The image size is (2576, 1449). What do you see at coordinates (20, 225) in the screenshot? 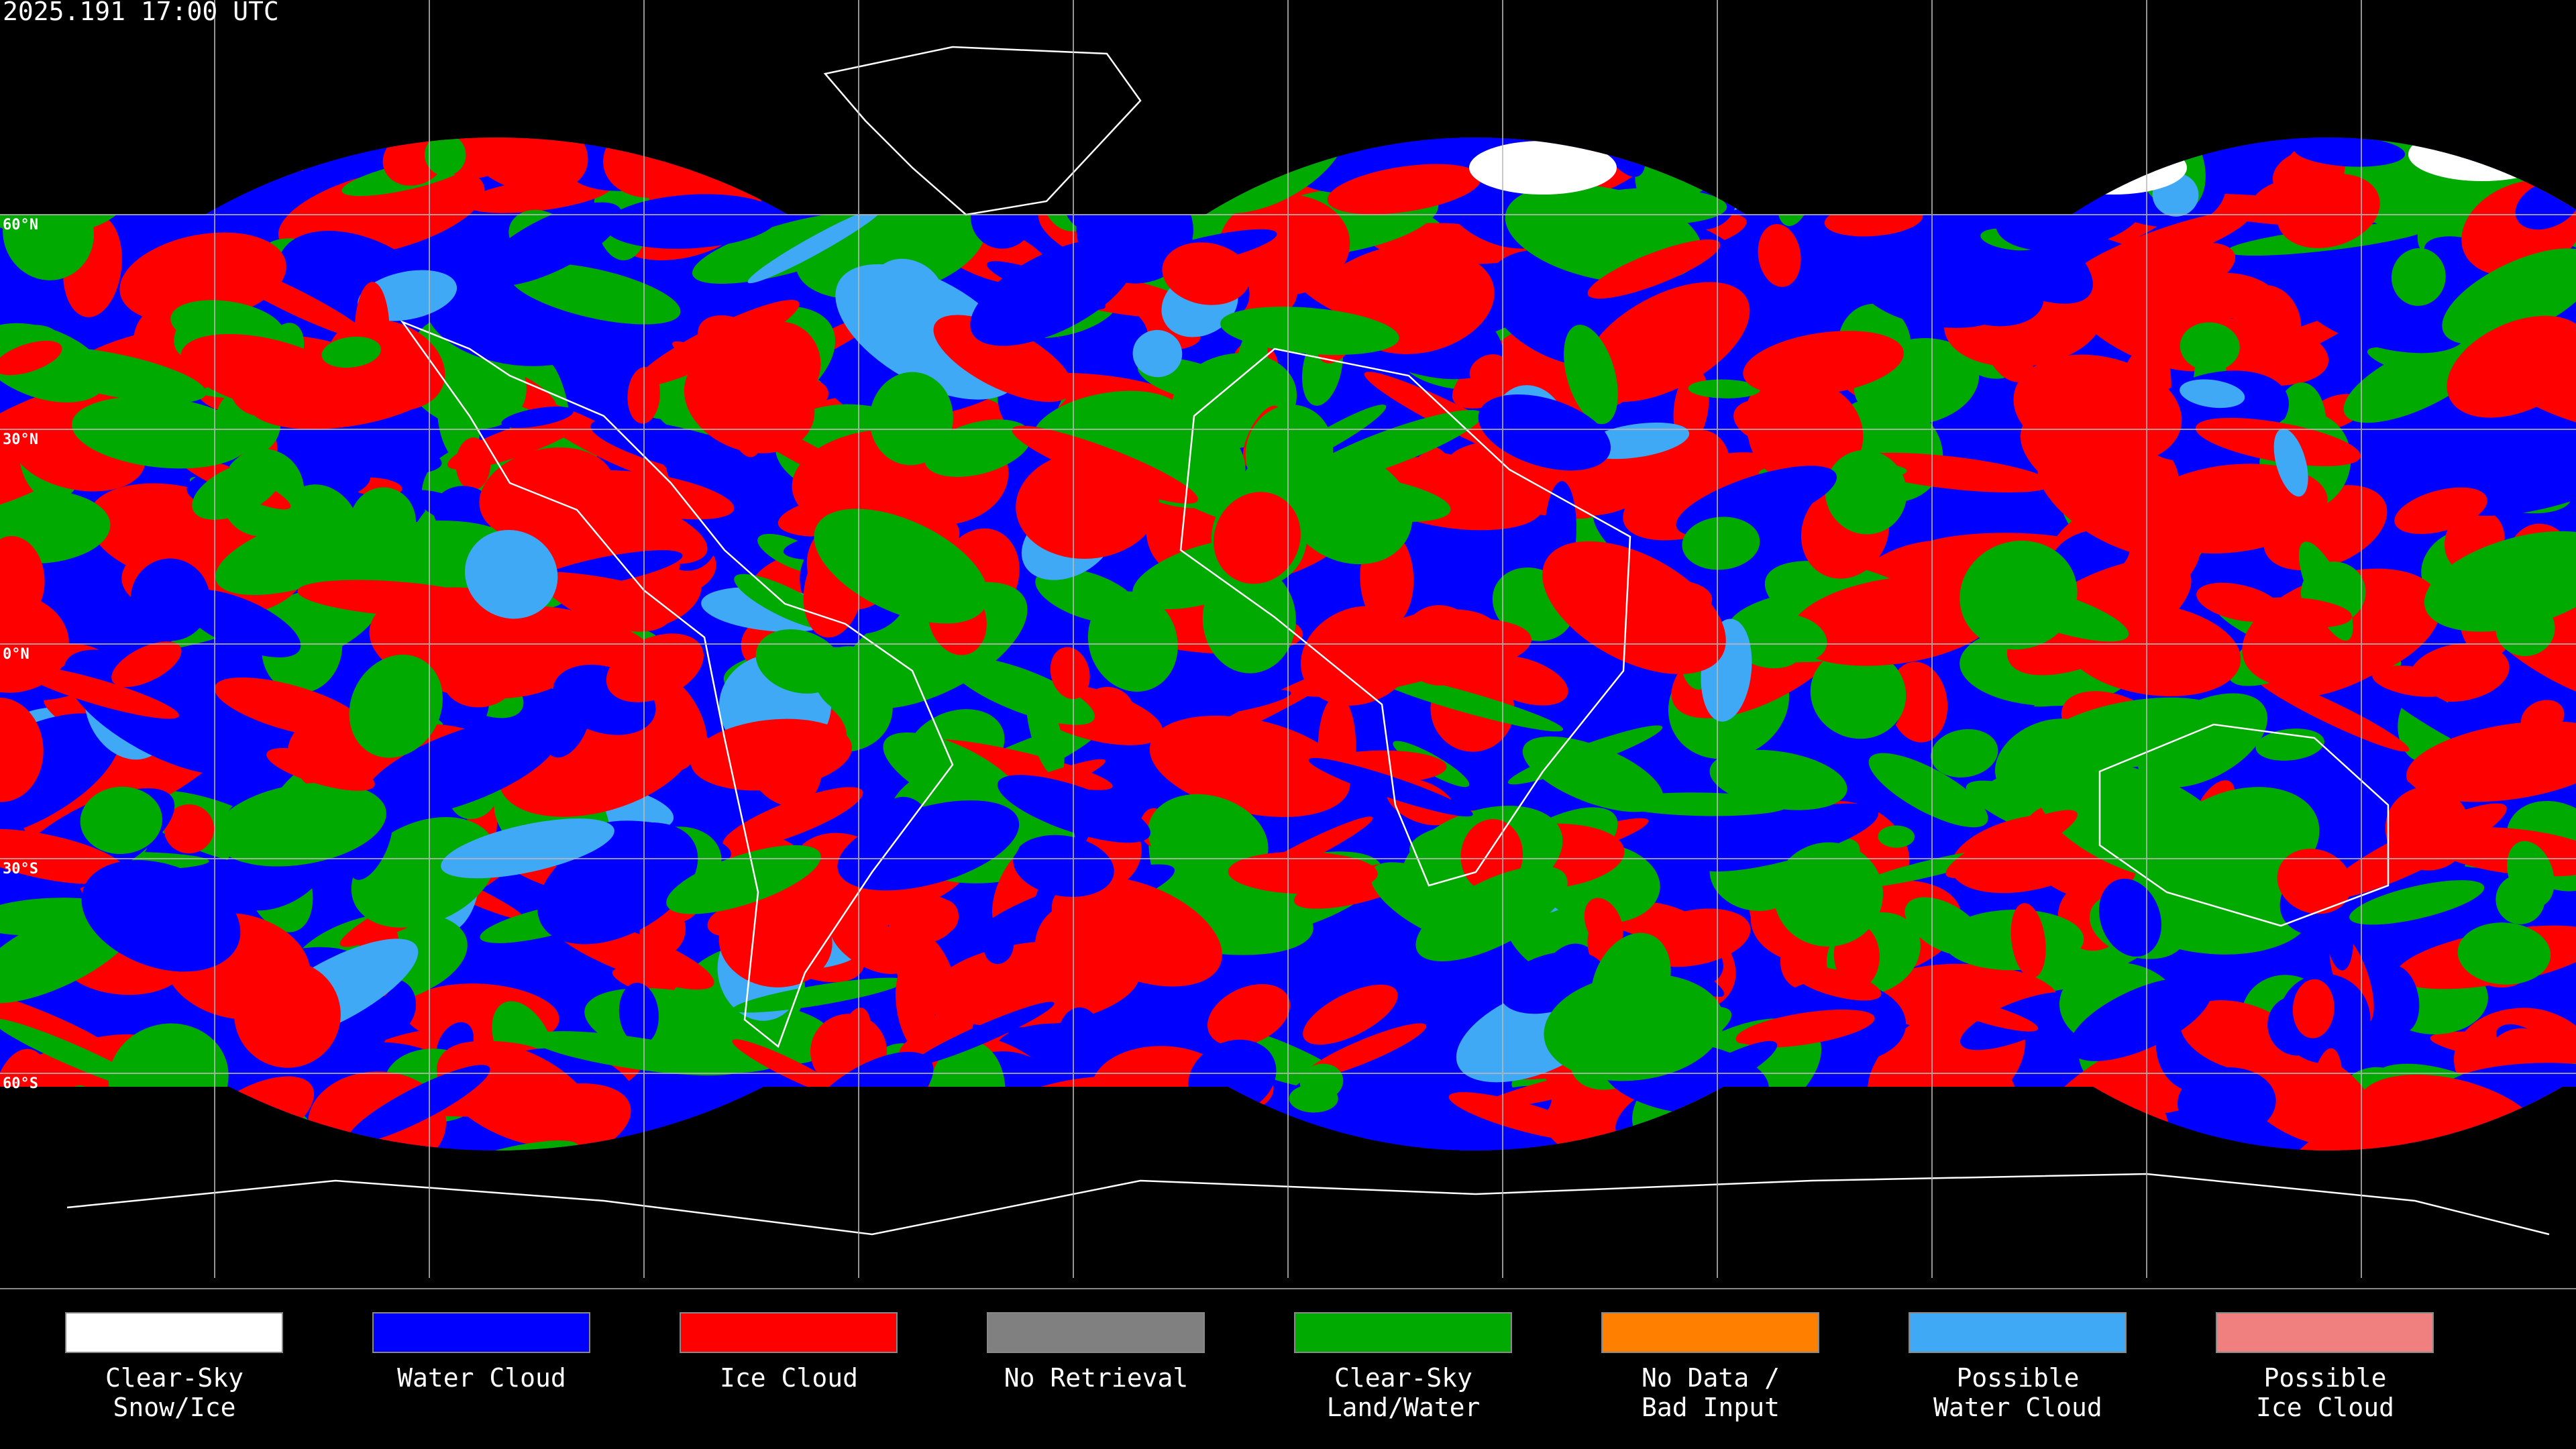
I see `latitude-label: 60°N` at bounding box center [20, 225].